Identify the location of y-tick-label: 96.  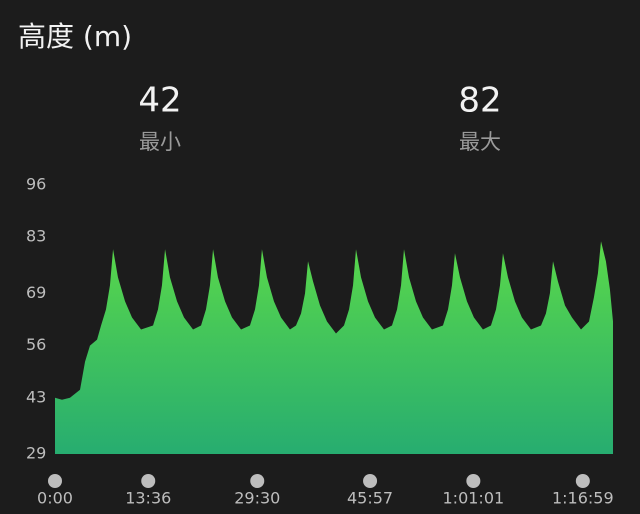
(36, 184).